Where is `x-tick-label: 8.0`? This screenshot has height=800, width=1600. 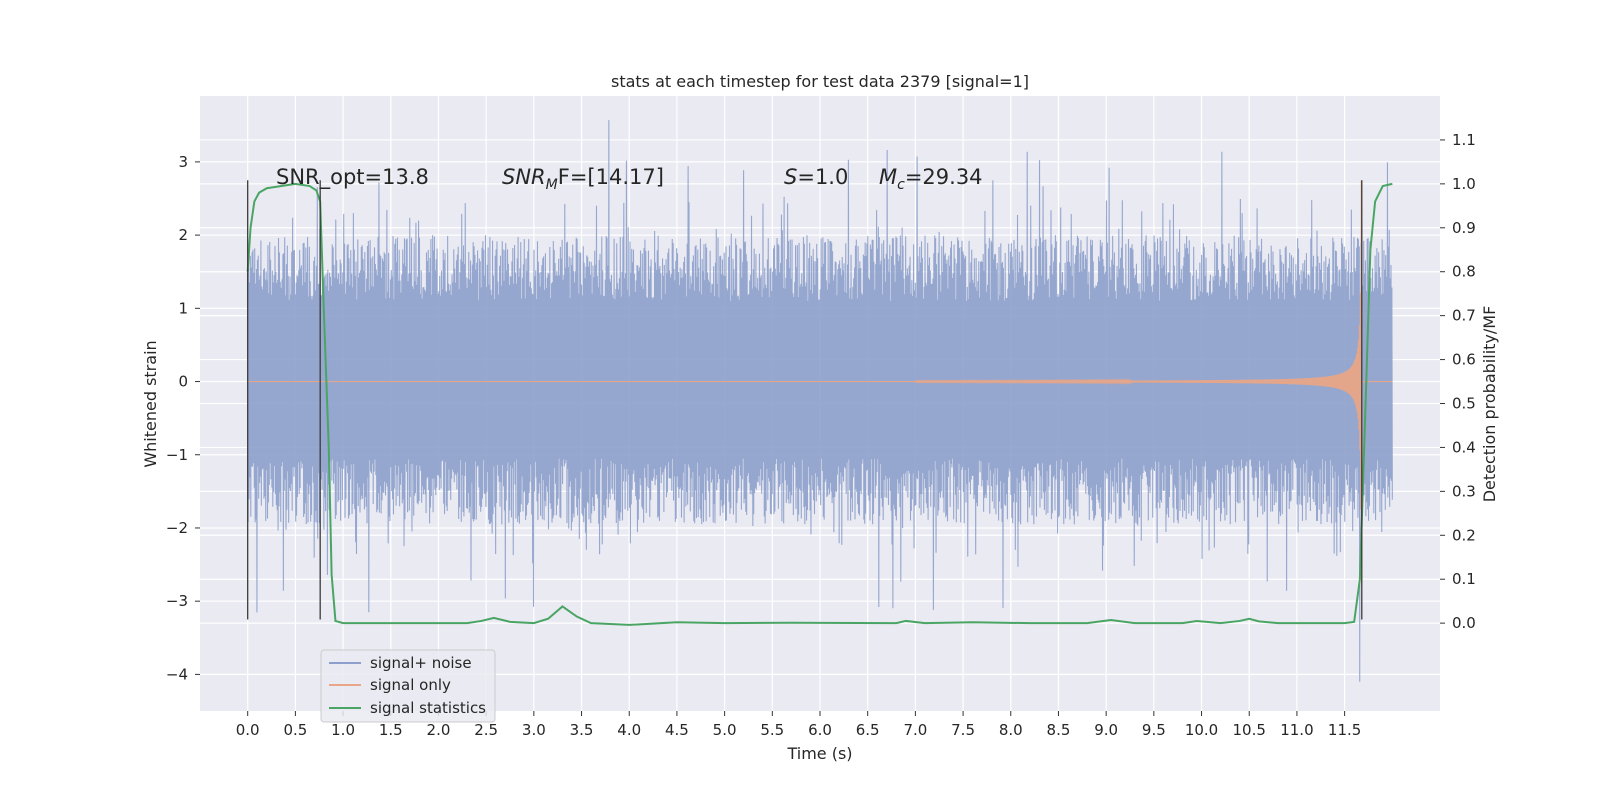 x-tick-label: 8.0 is located at coordinates (1011, 730).